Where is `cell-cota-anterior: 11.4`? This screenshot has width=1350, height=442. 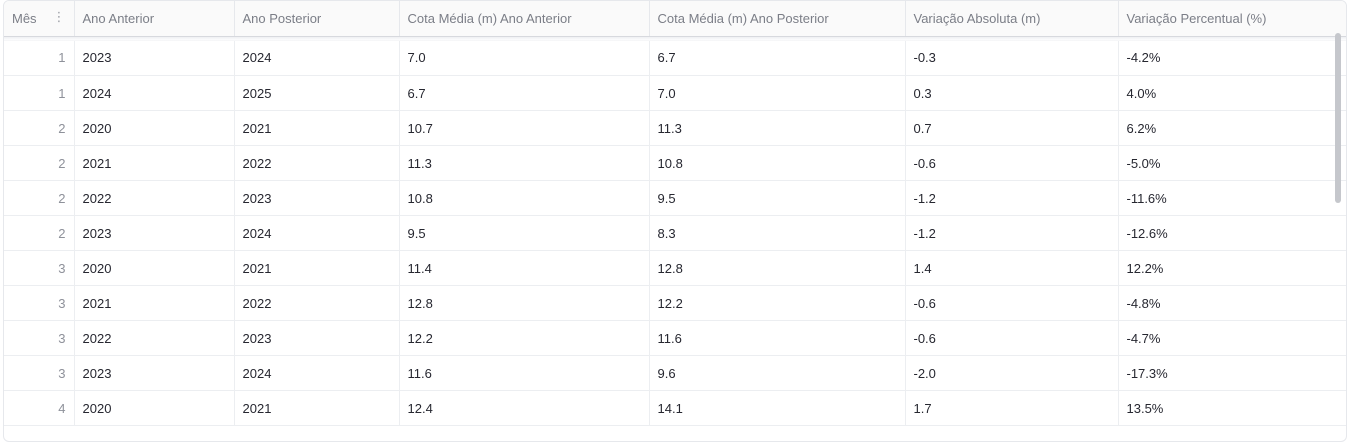
cell-cota-anterior: 11.4 is located at coordinates (524, 268).